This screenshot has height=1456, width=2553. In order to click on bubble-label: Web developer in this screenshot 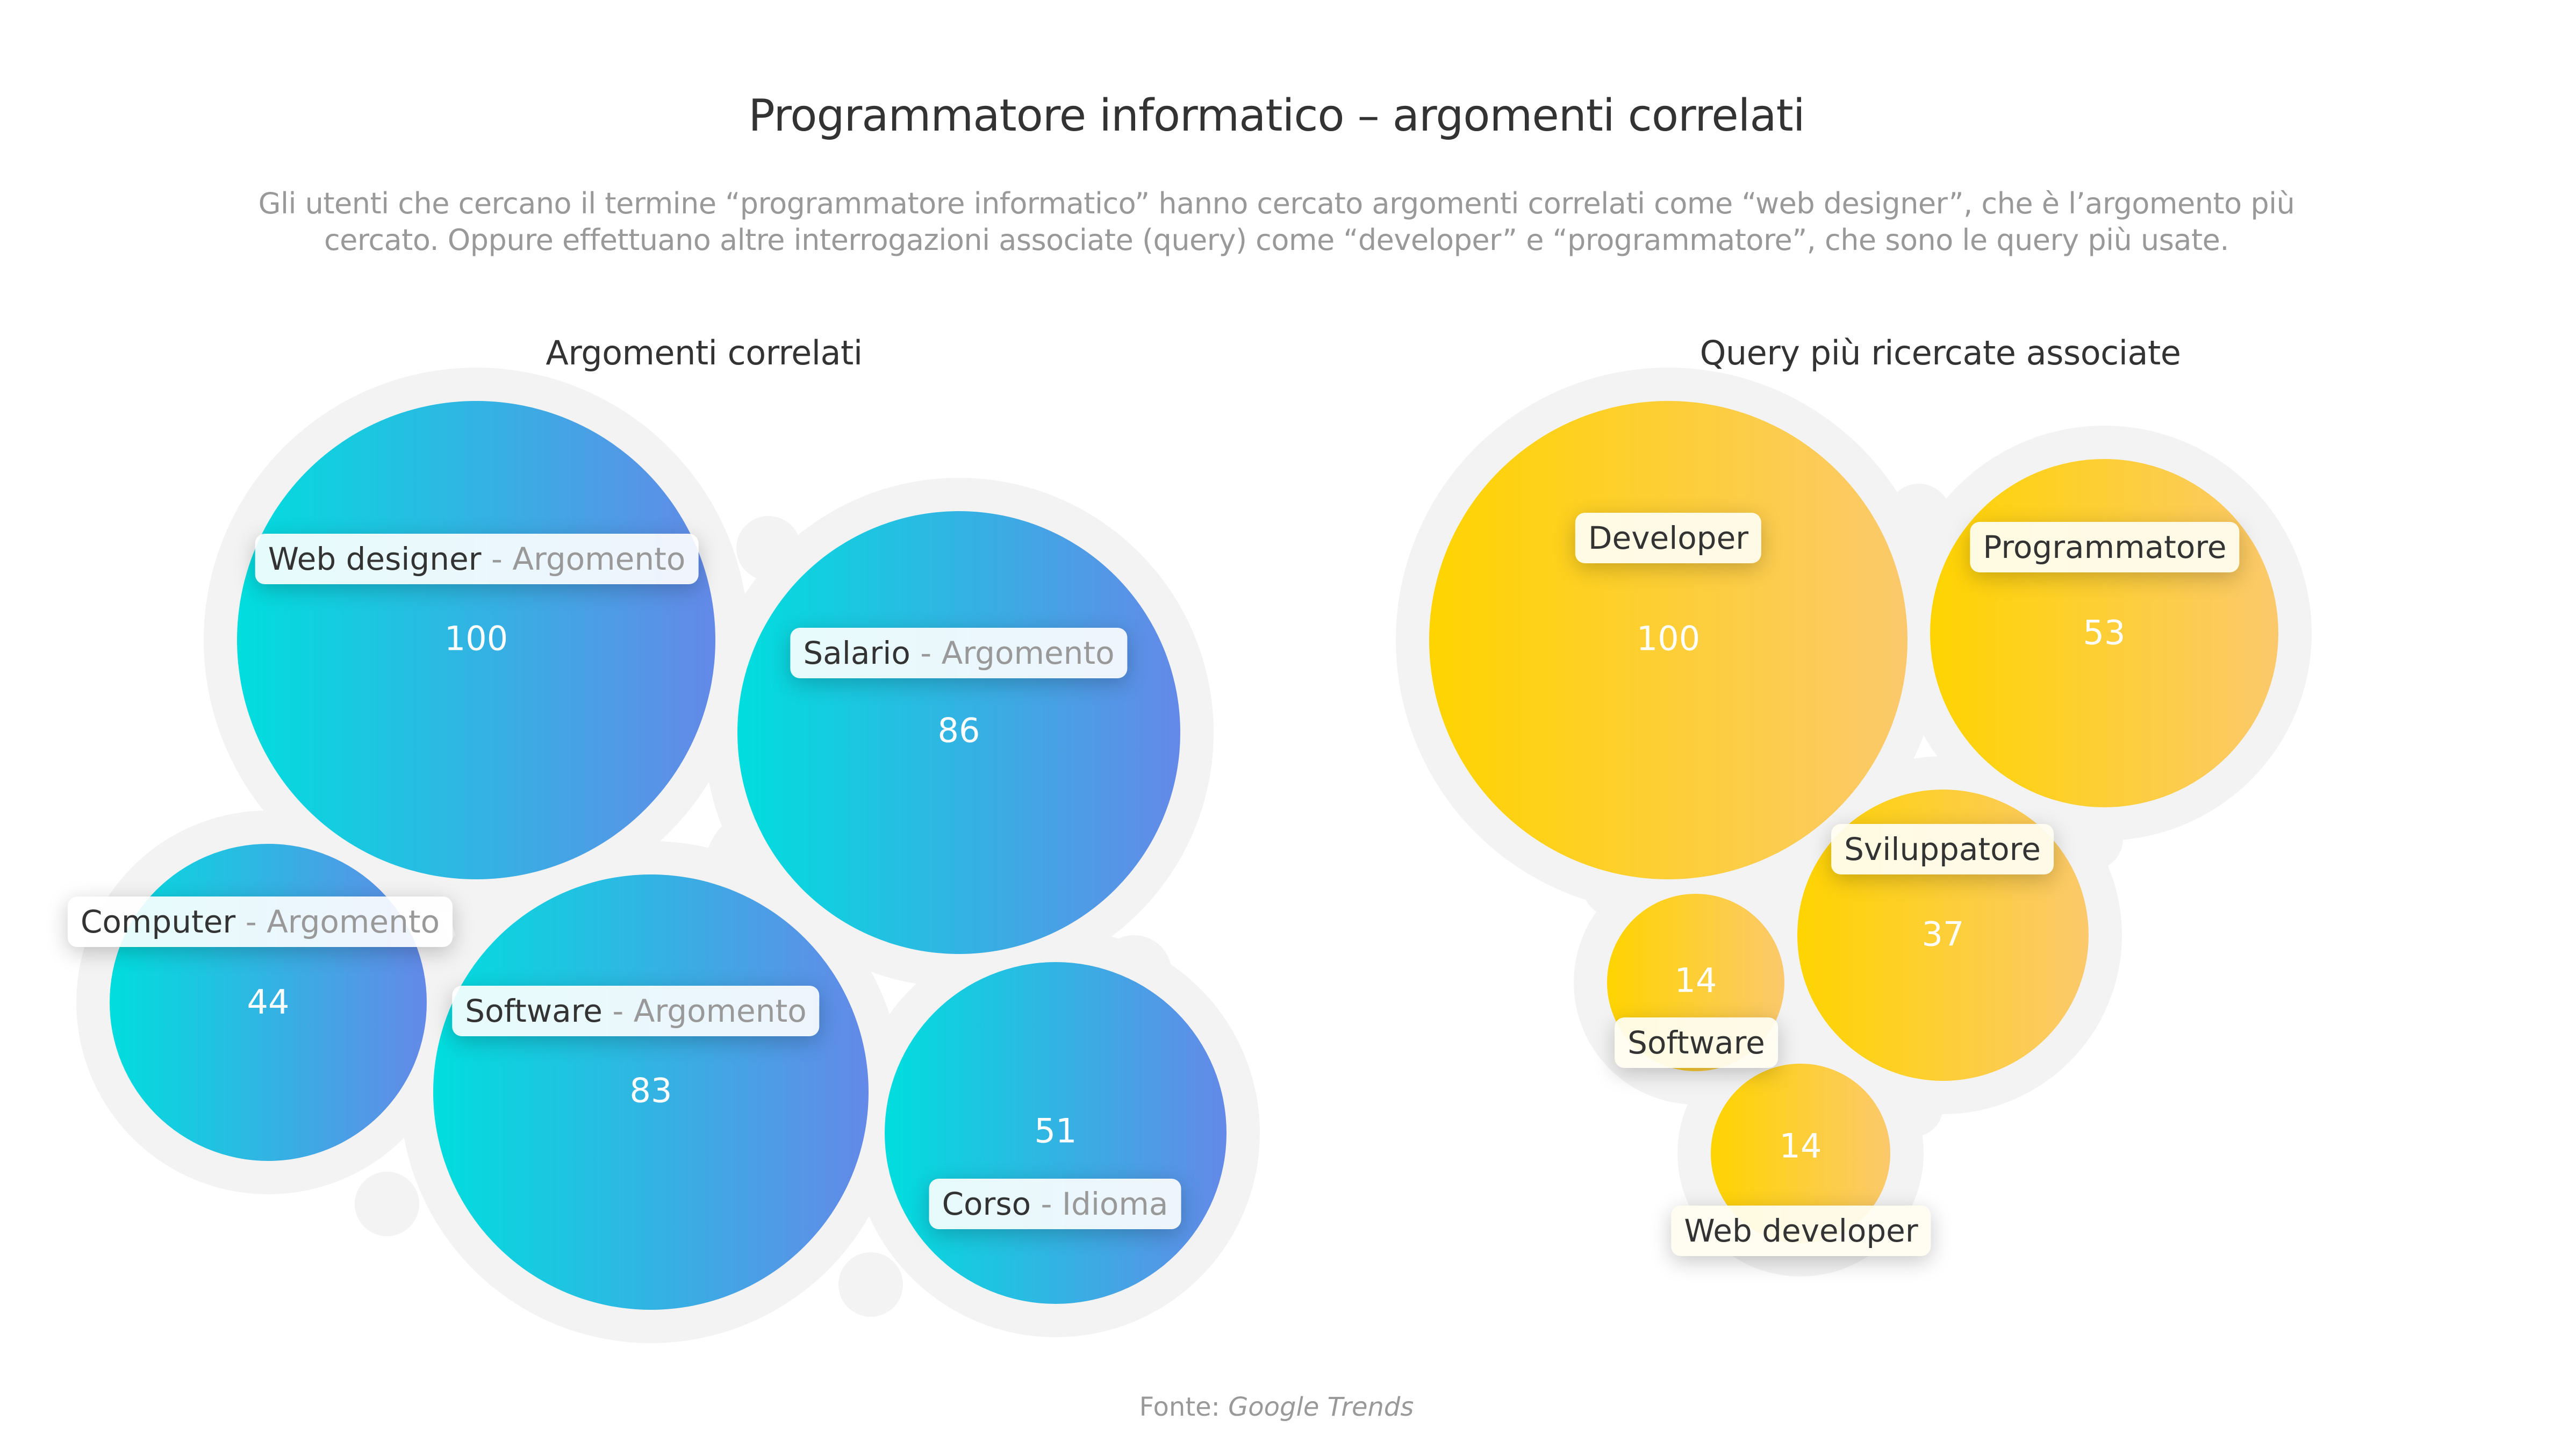, I will do `click(1801, 1231)`.